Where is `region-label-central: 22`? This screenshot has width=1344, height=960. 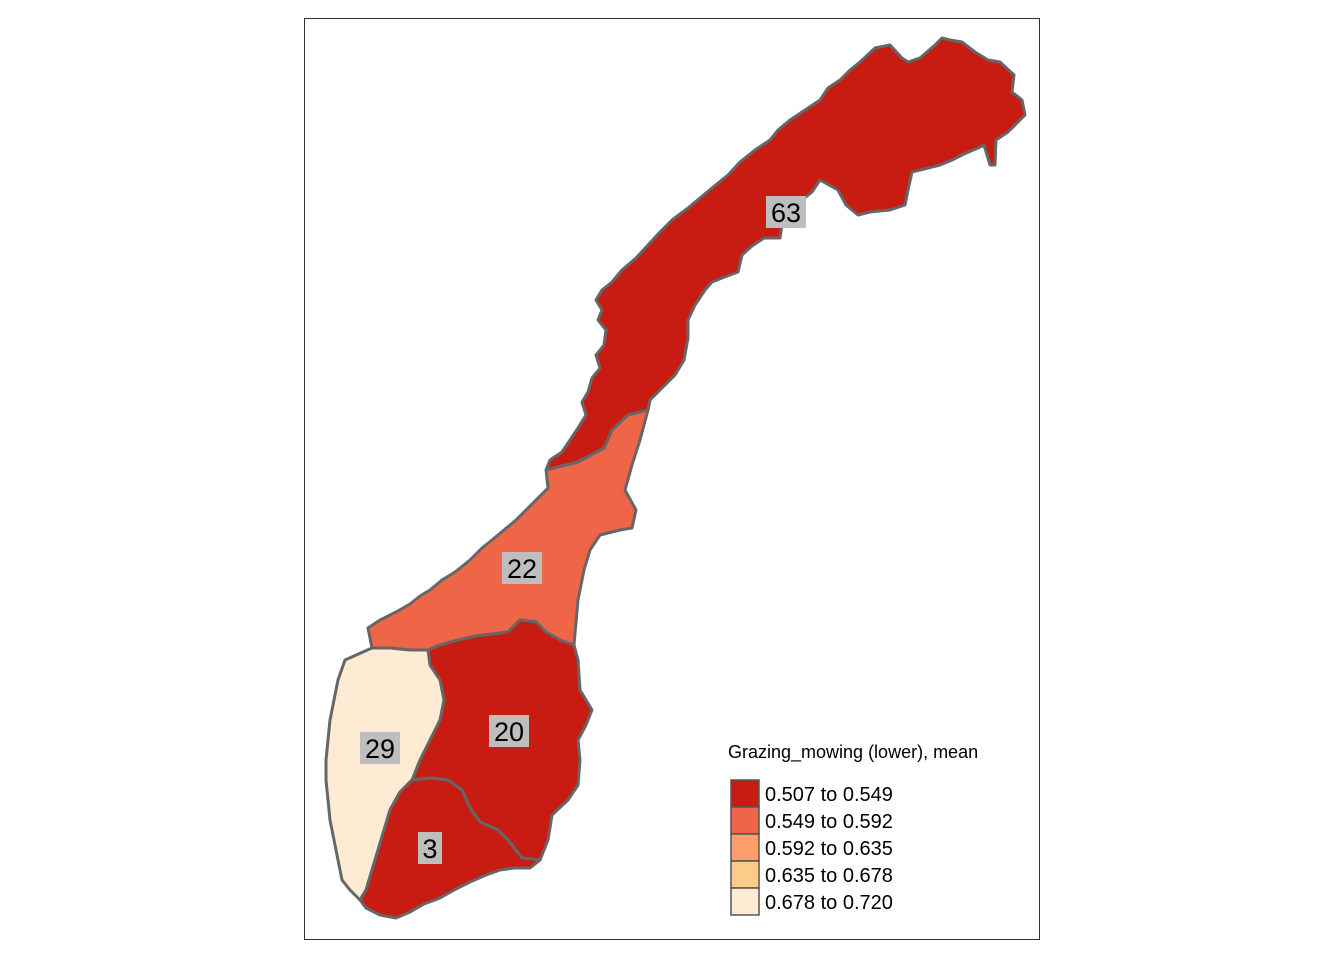
region-label-central: 22 is located at coordinates (522, 568).